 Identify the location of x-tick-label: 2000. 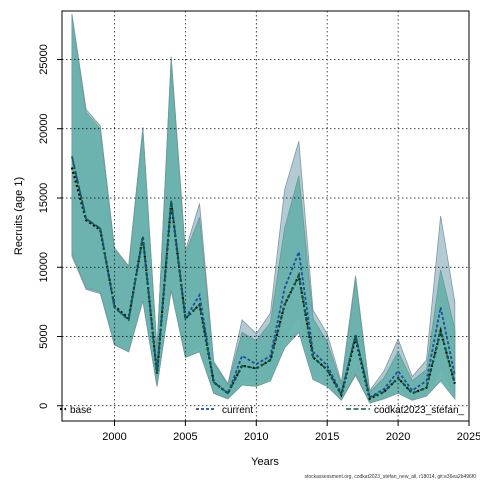
(114, 437).